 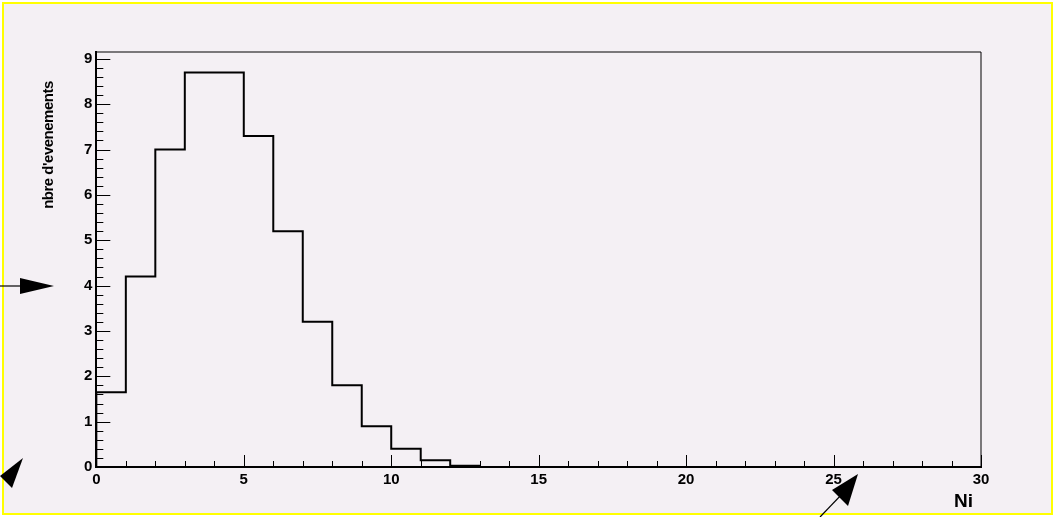 What do you see at coordinates (243, 479) in the screenshot?
I see `x-tick-label: 5` at bounding box center [243, 479].